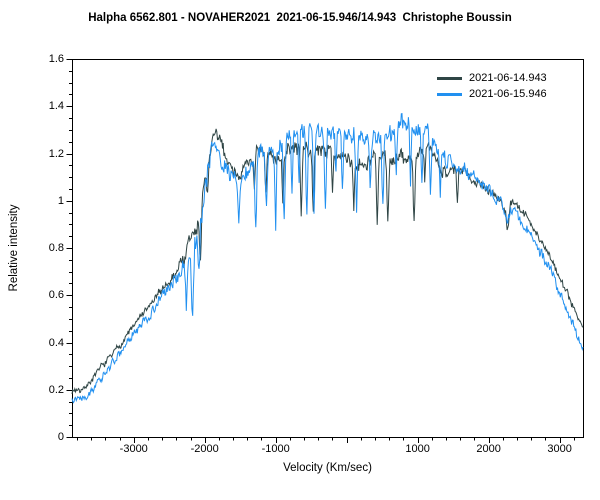 The image size is (600, 500). I want to click on legend-item-series1: 2021-06-14.943, so click(492, 78).